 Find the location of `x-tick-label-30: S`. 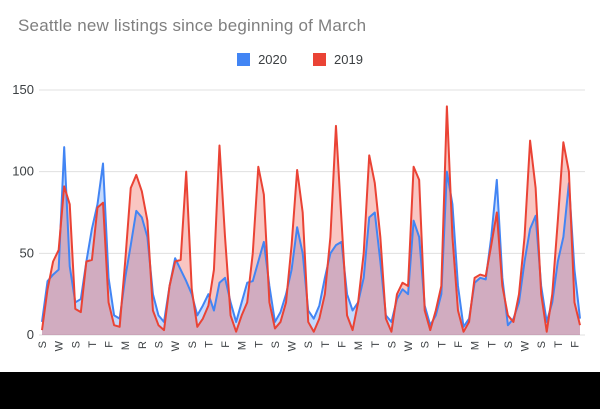

x-tick-label-30: S is located at coordinates (542, 344).